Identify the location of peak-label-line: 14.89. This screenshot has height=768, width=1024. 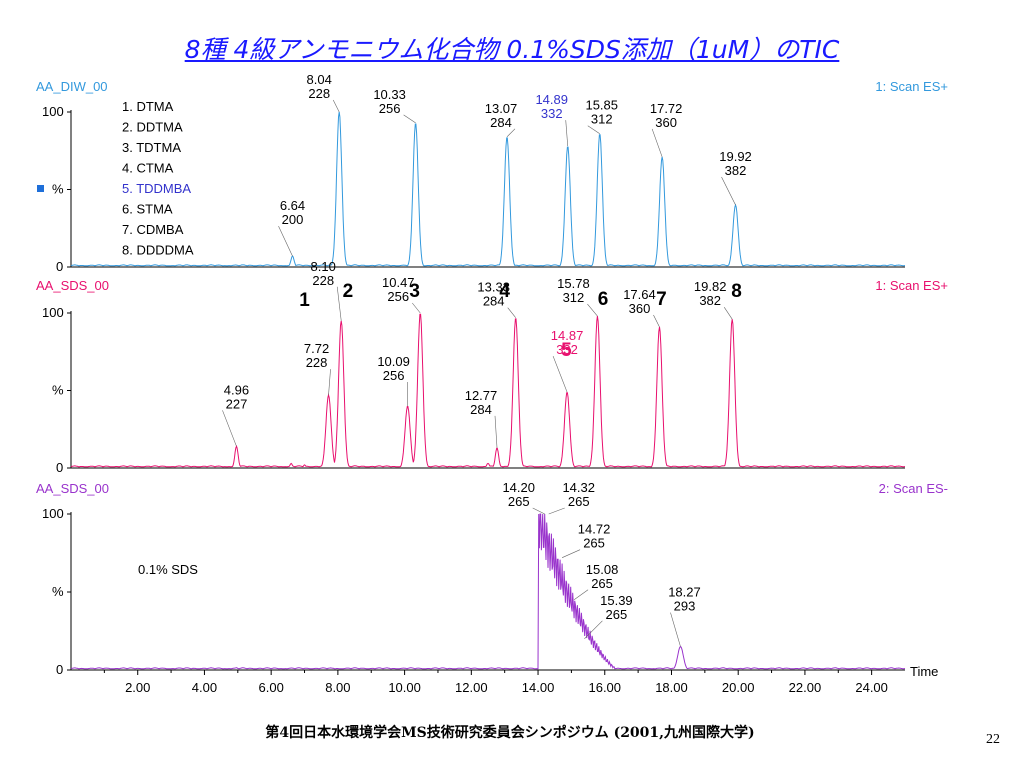
(551, 99).